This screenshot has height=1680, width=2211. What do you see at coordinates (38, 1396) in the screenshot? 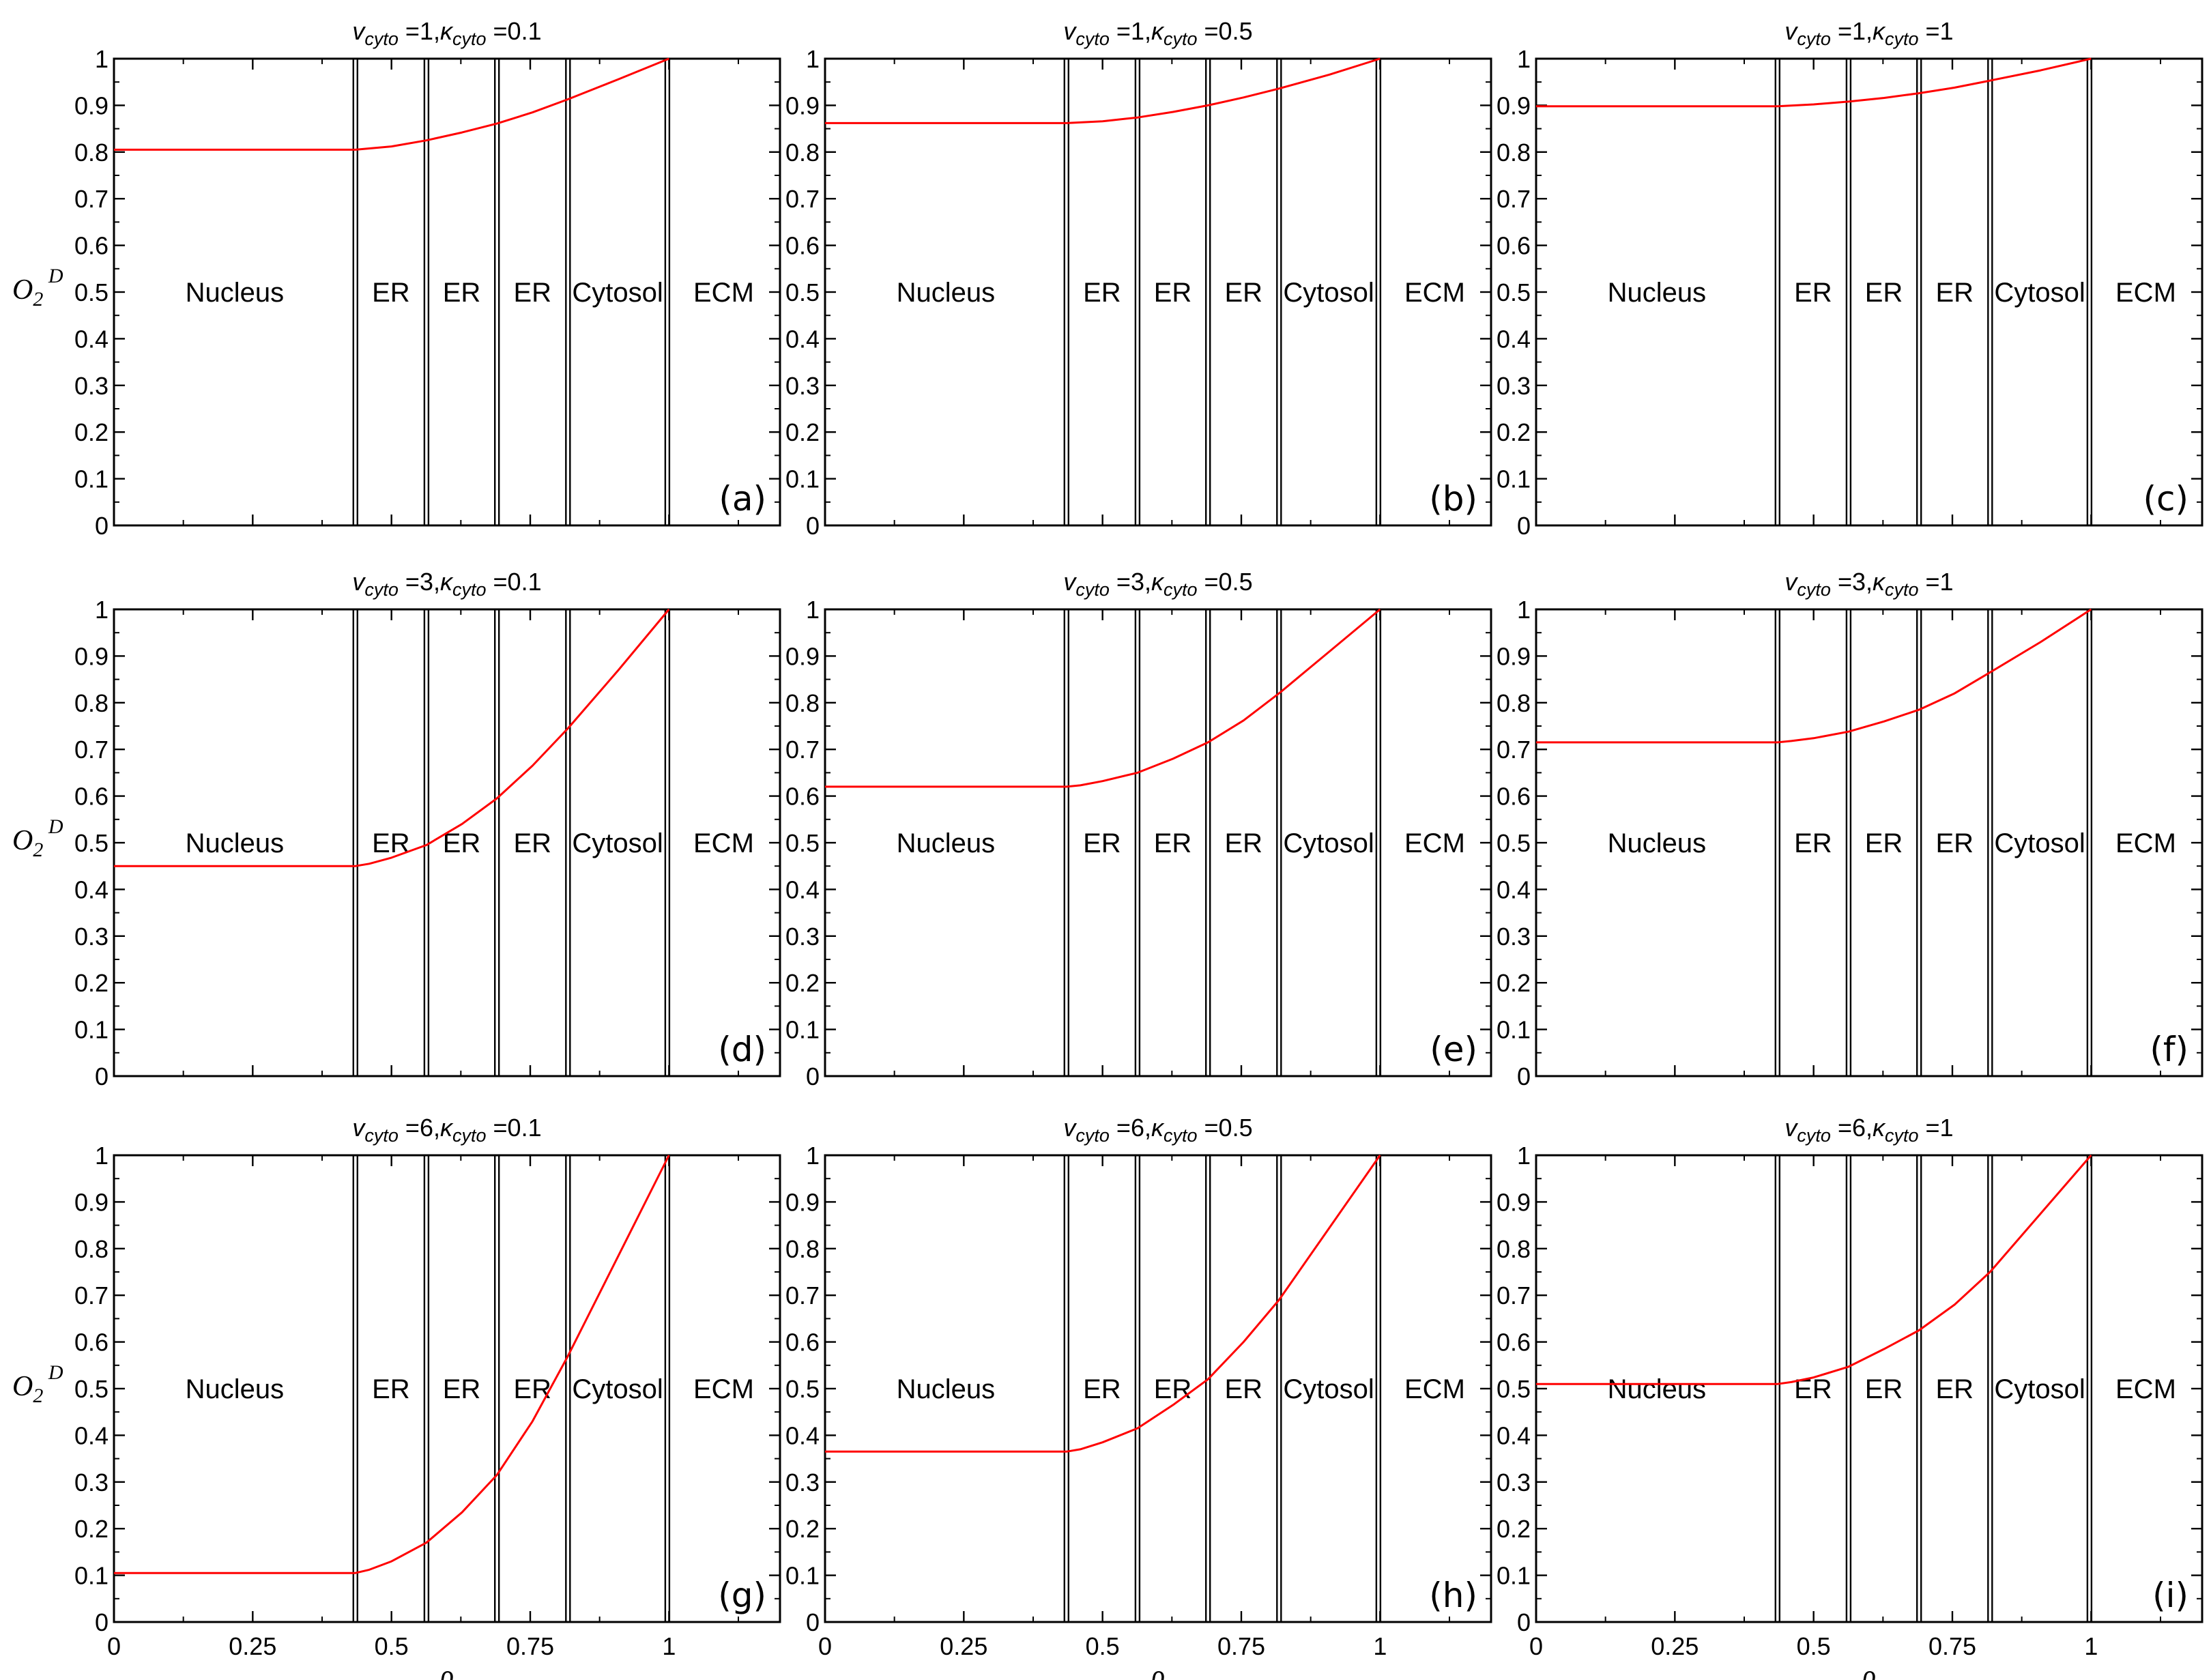
I see `text-part: 2` at bounding box center [38, 1396].